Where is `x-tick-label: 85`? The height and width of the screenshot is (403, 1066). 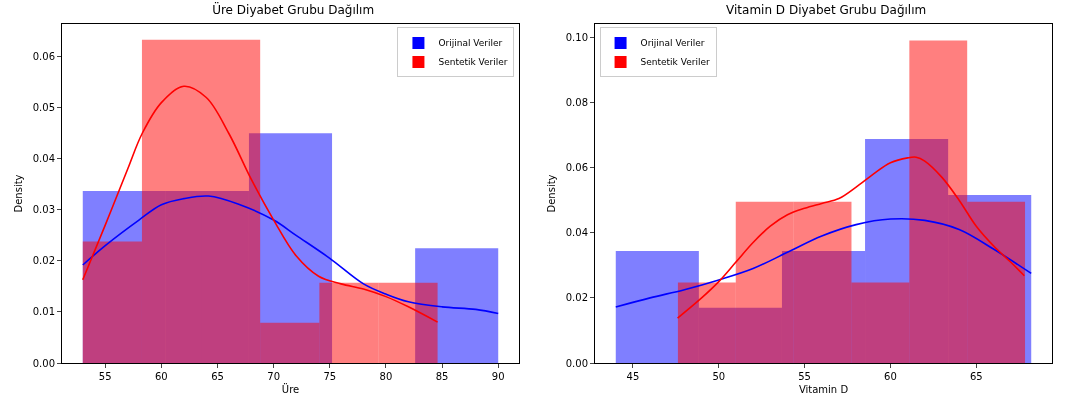 x-tick-label: 85 is located at coordinates (442, 376).